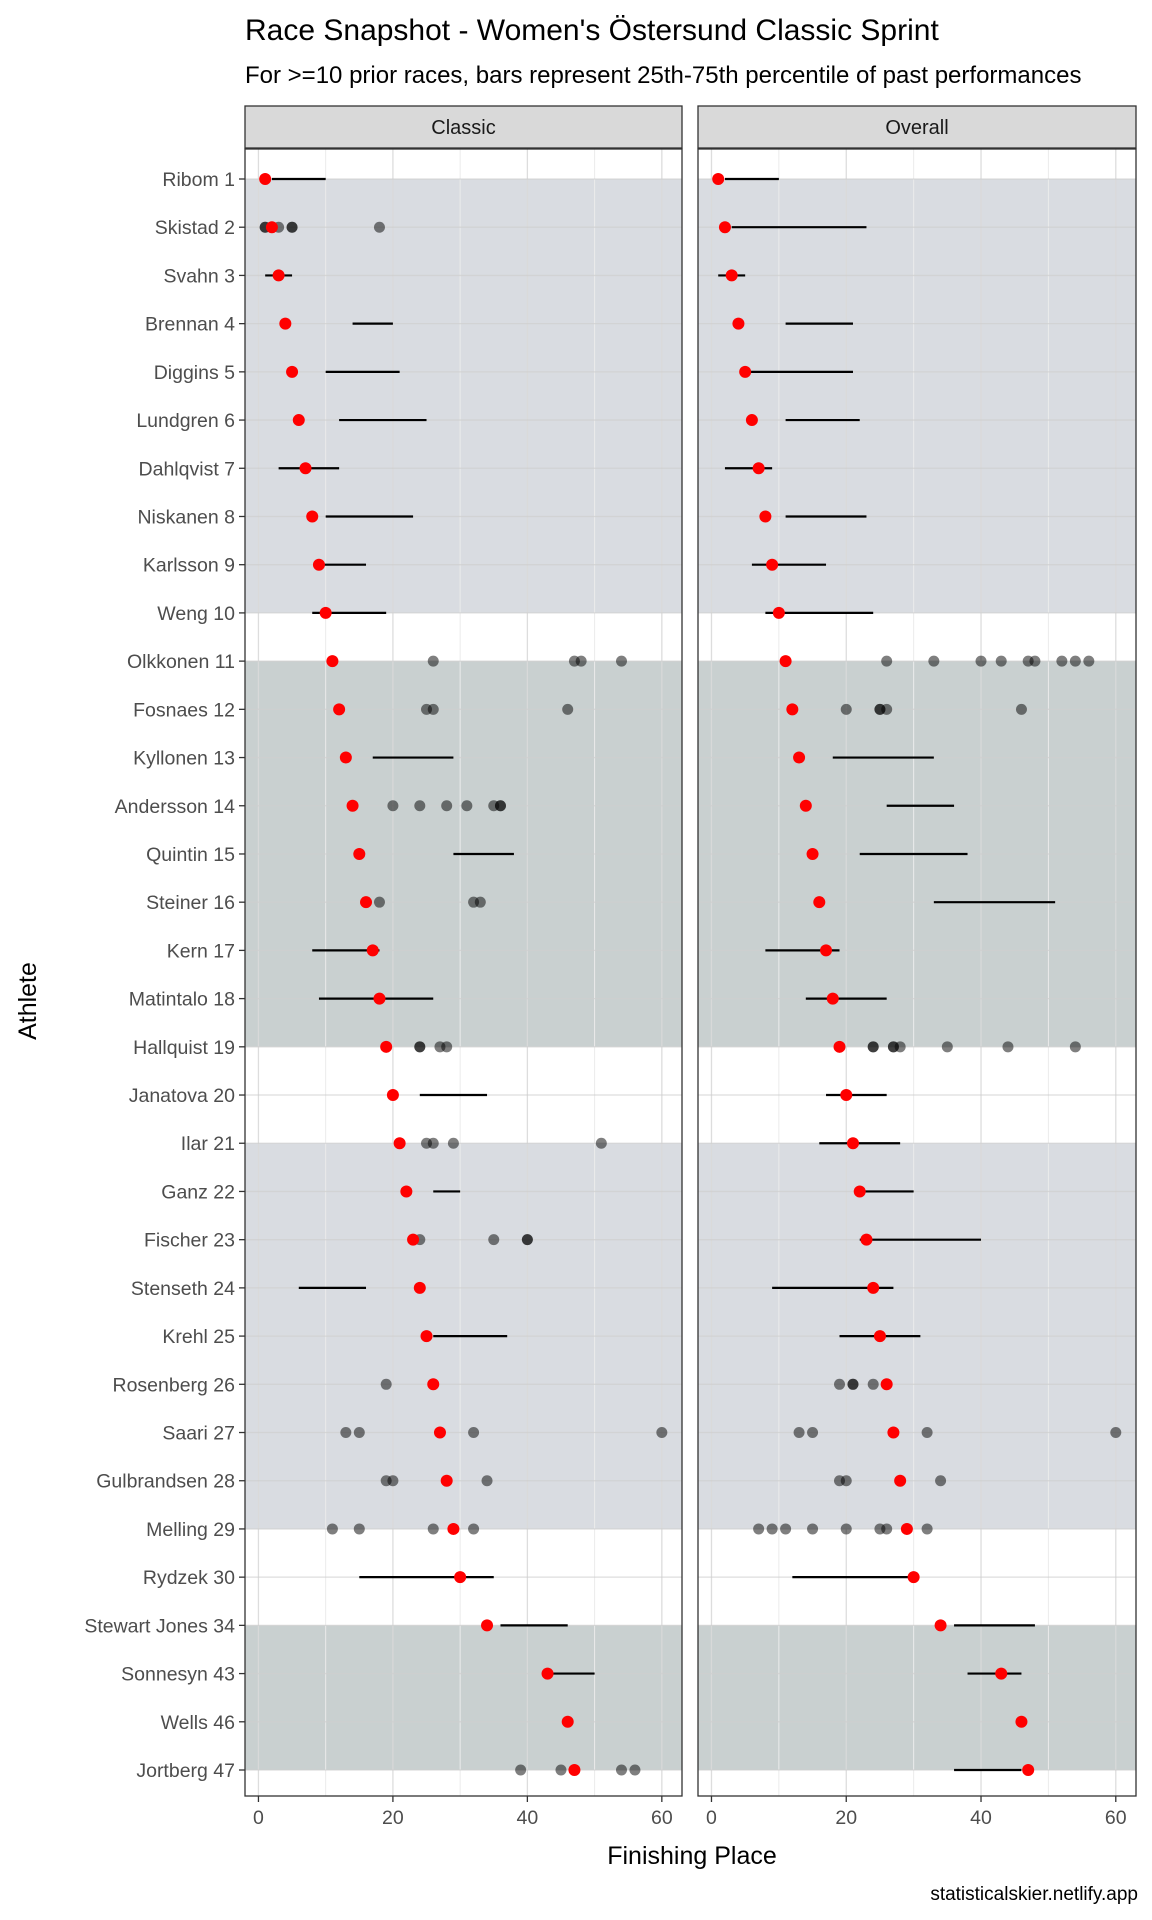 The width and height of the screenshot is (1152, 1920). Describe the element at coordinates (189, 1578) in the screenshot. I see `y-tick-label-athlete: Rydzek 30` at that location.